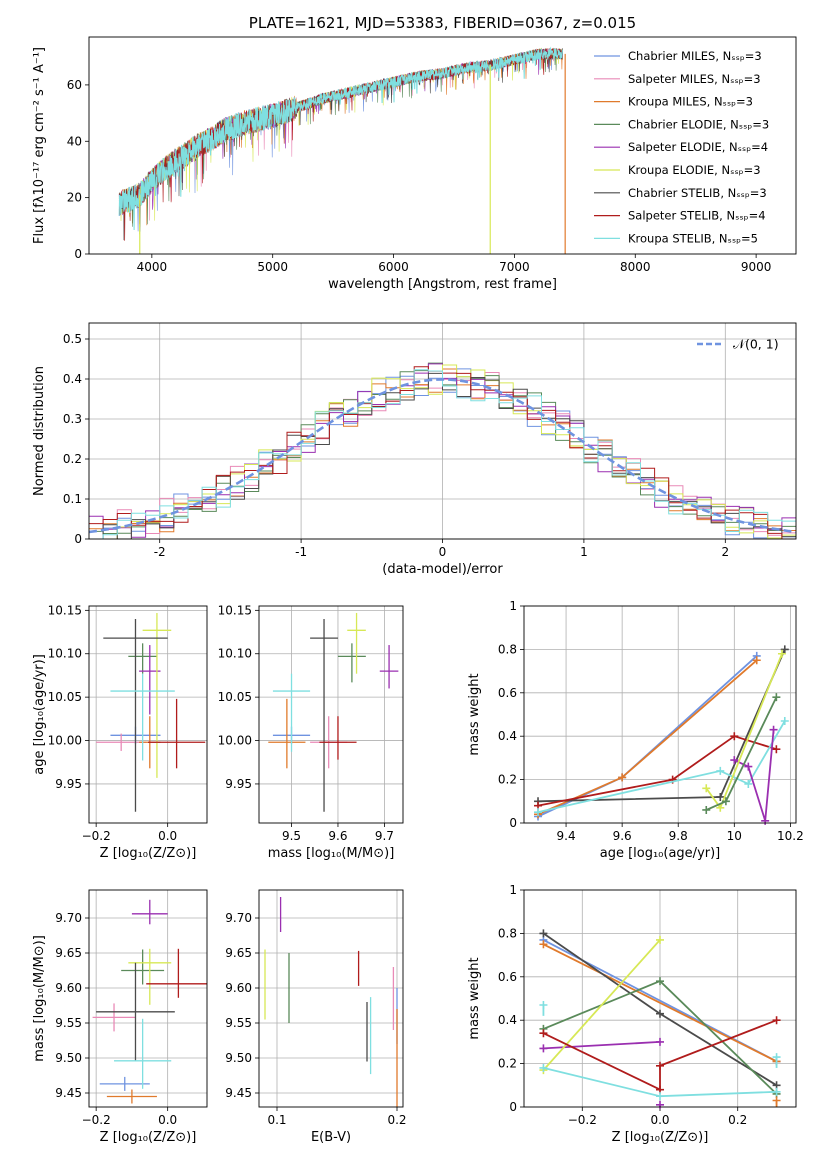 The height and width of the screenshot is (1170, 819). What do you see at coordinates (443, 552) in the screenshot?
I see `x-tick-label: 0` at bounding box center [443, 552].